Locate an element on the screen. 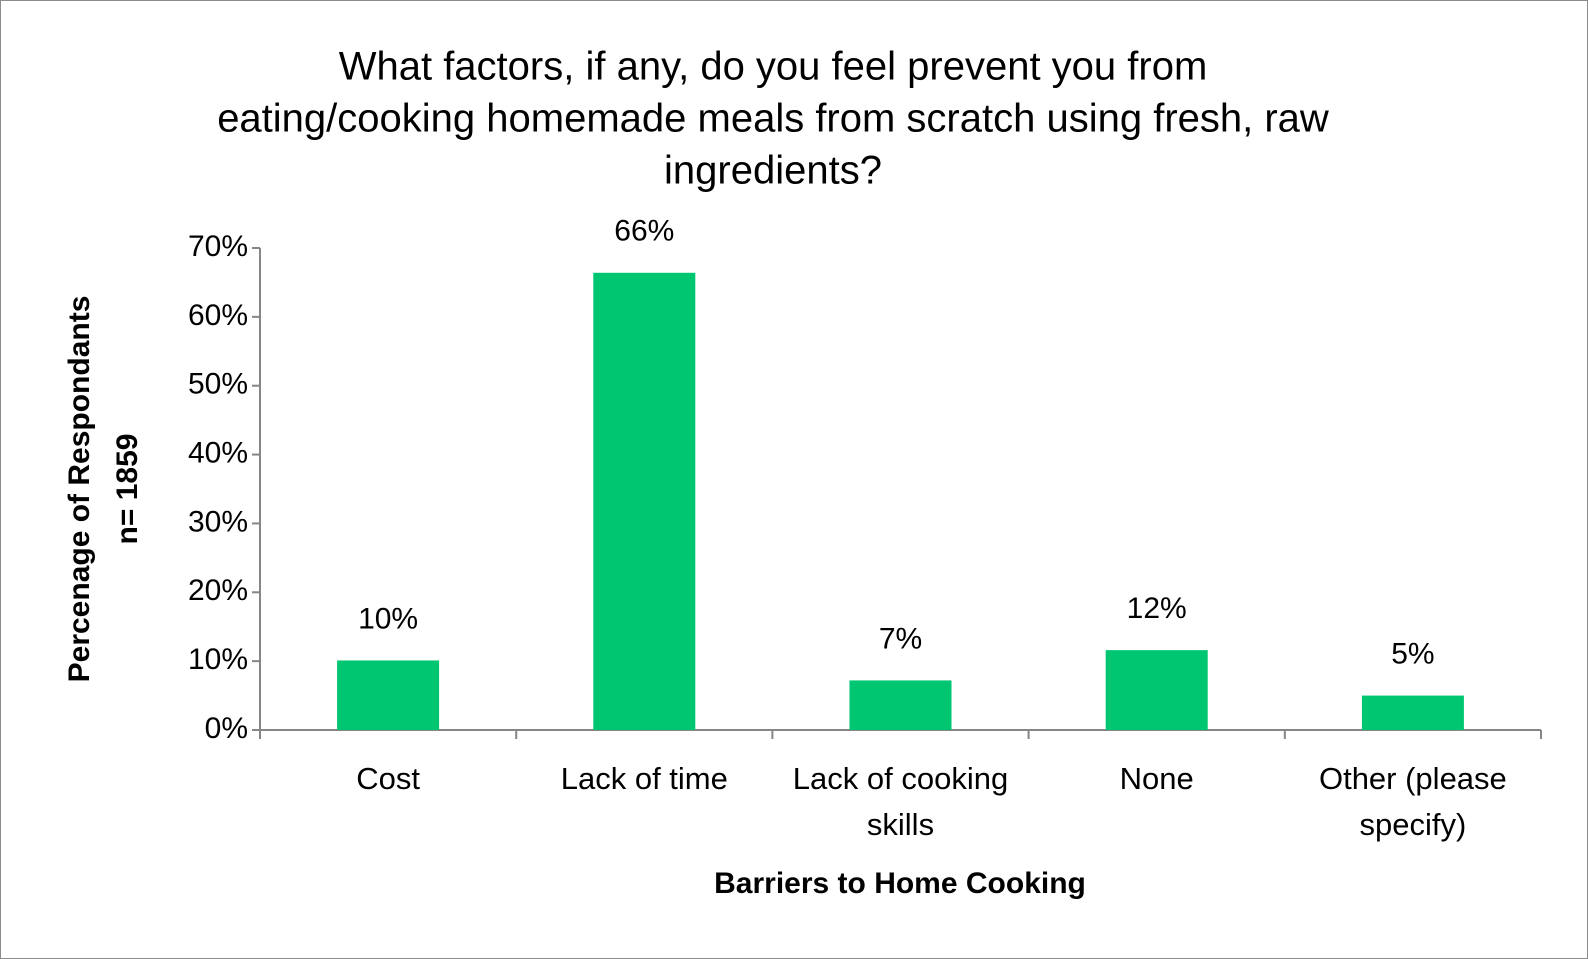 The height and width of the screenshot is (959, 1588). y-axis-label: n= 1859 is located at coordinates (127, 489).